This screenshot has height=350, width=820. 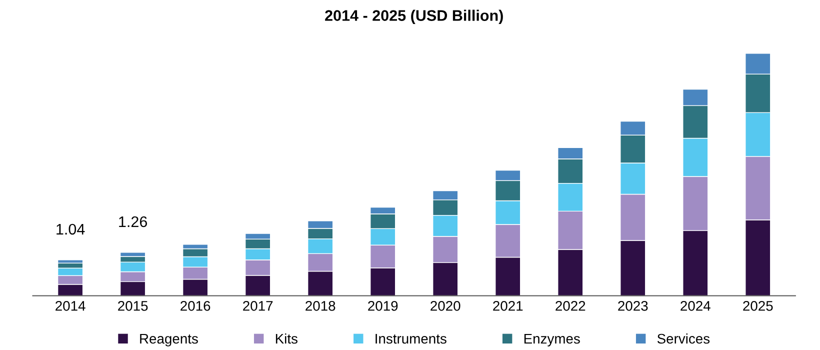 What do you see at coordinates (508, 305) in the screenshot?
I see `x-tick-label: 2021` at bounding box center [508, 305].